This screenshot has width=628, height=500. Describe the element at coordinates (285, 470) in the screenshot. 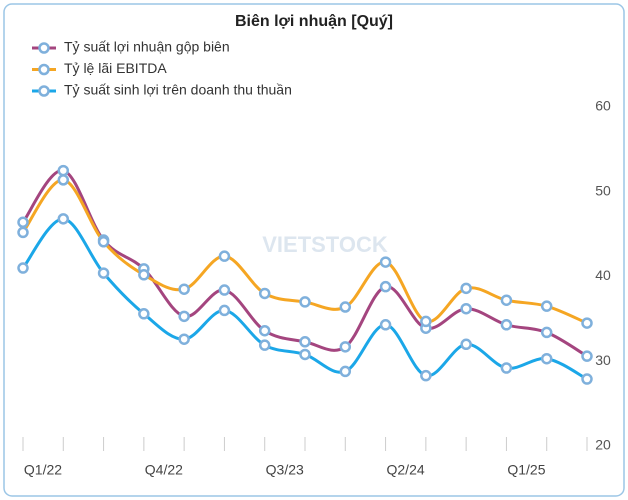

I see `x-tick-label: Q3/23` at that location.